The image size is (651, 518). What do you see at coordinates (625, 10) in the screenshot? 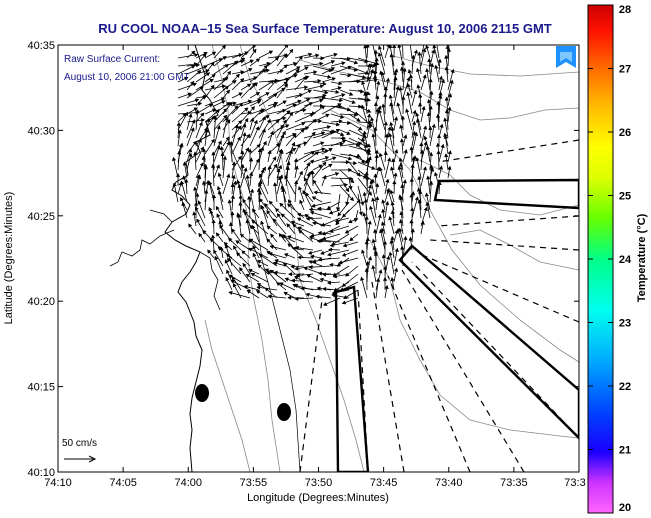
I see `colorbar-tick-label: 28` at bounding box center [625, 10].